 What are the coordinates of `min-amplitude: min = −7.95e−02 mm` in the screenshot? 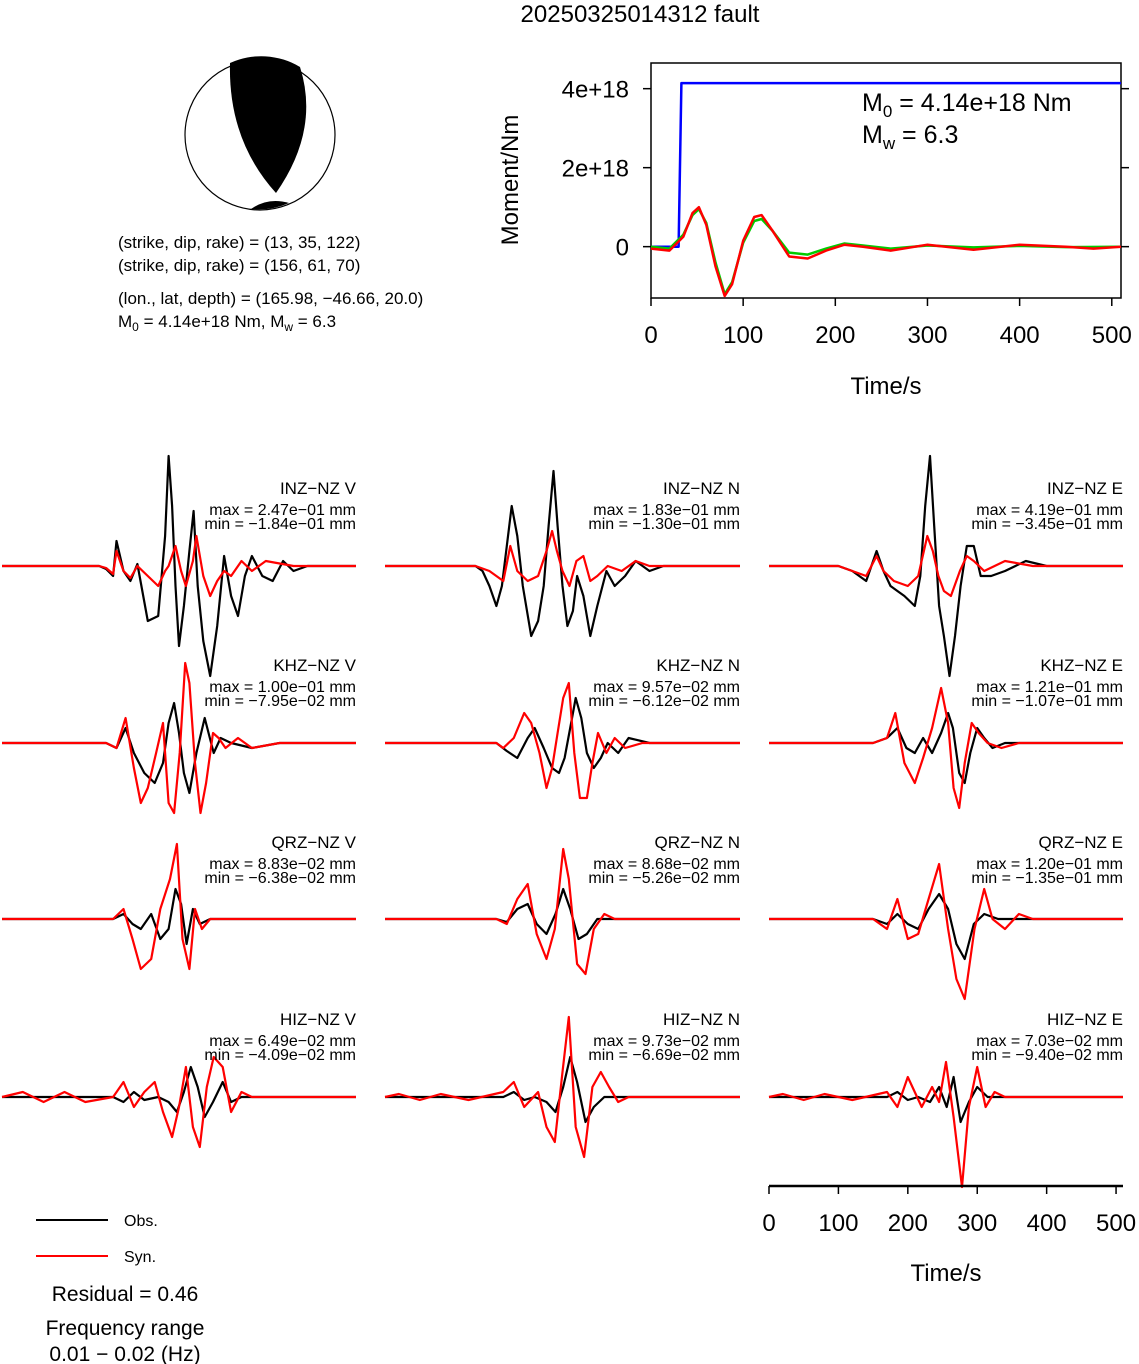 It's located at (280, 701).